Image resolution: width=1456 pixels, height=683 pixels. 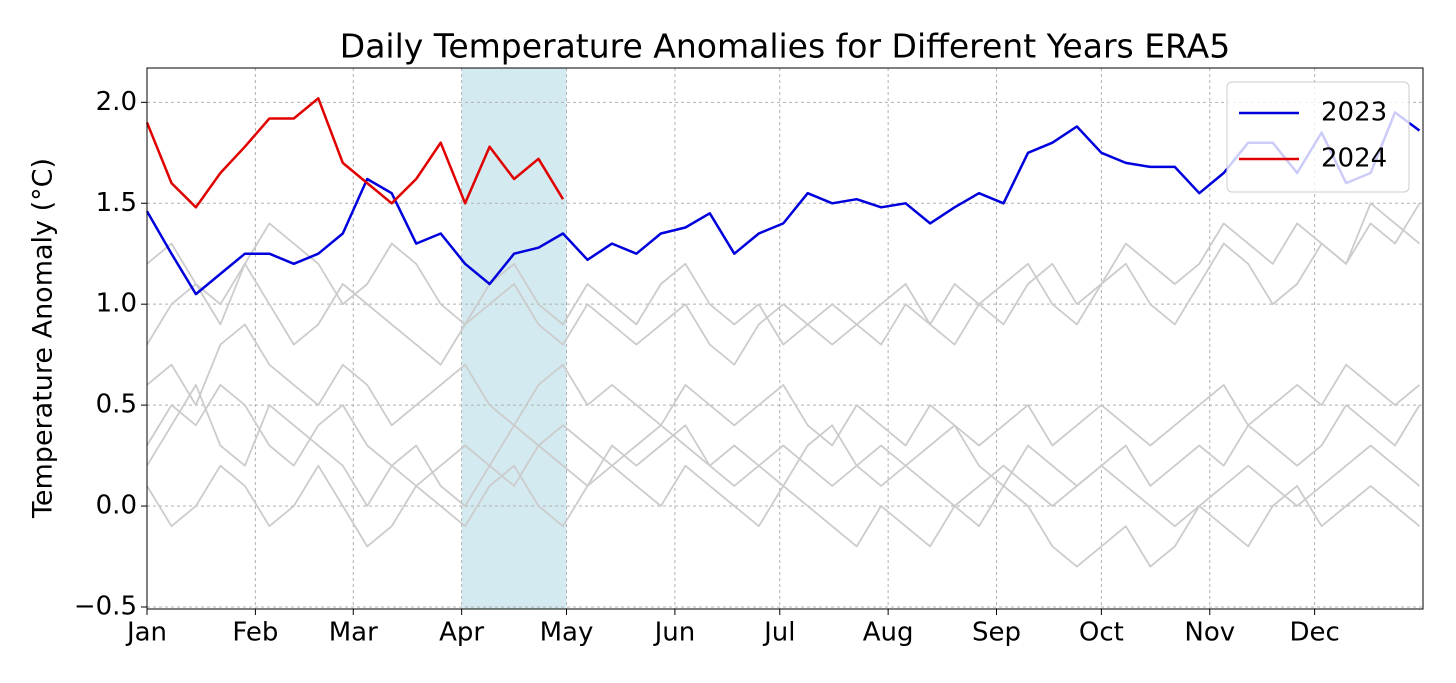 What do you see at coordinates (1354, 159) in the screenshot?
I see `legend-label: 2024` at bounding box center [1354, 159].